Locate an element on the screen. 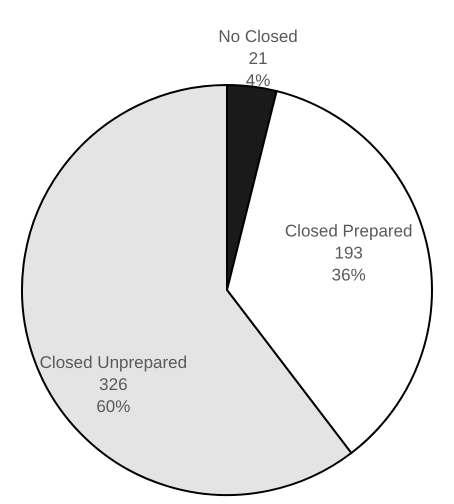  data-label: 326 60% is located at coordinates (113, 395).